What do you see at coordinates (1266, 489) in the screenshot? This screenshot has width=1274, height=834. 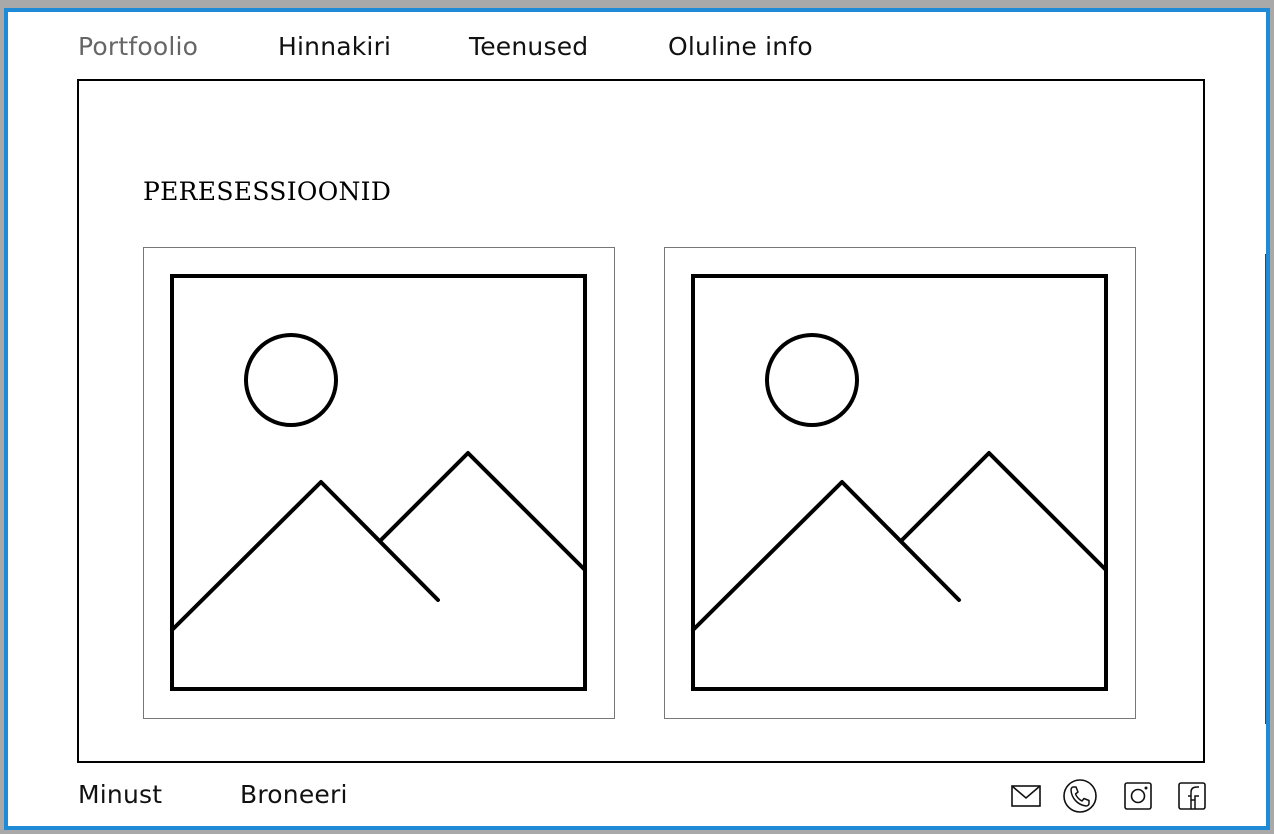 I see `scrollbar-edge` at bounding box center [1266, 489].